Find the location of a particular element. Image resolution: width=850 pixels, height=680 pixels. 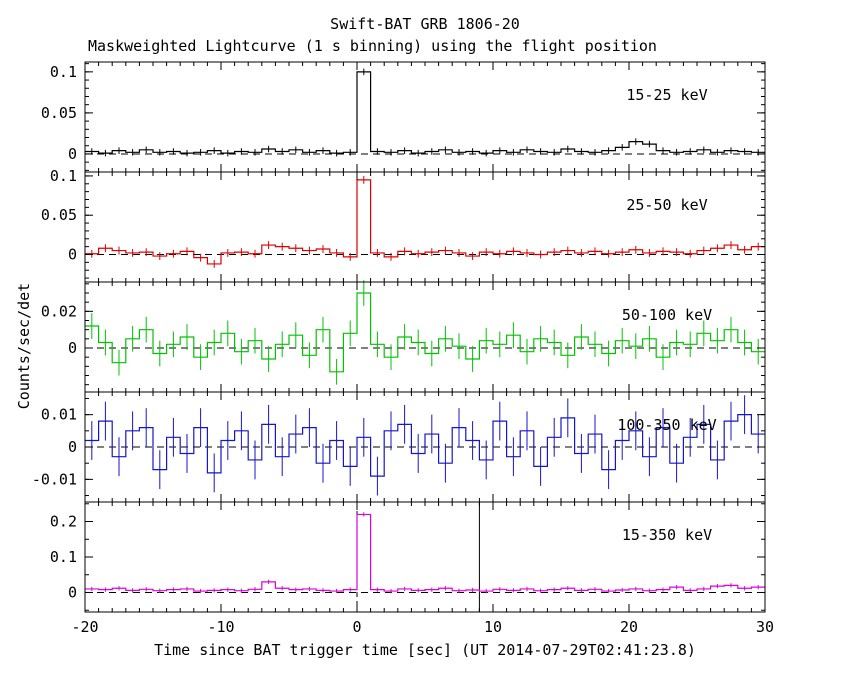

x-tick-label: 10 is located at coordinates (493, 627).